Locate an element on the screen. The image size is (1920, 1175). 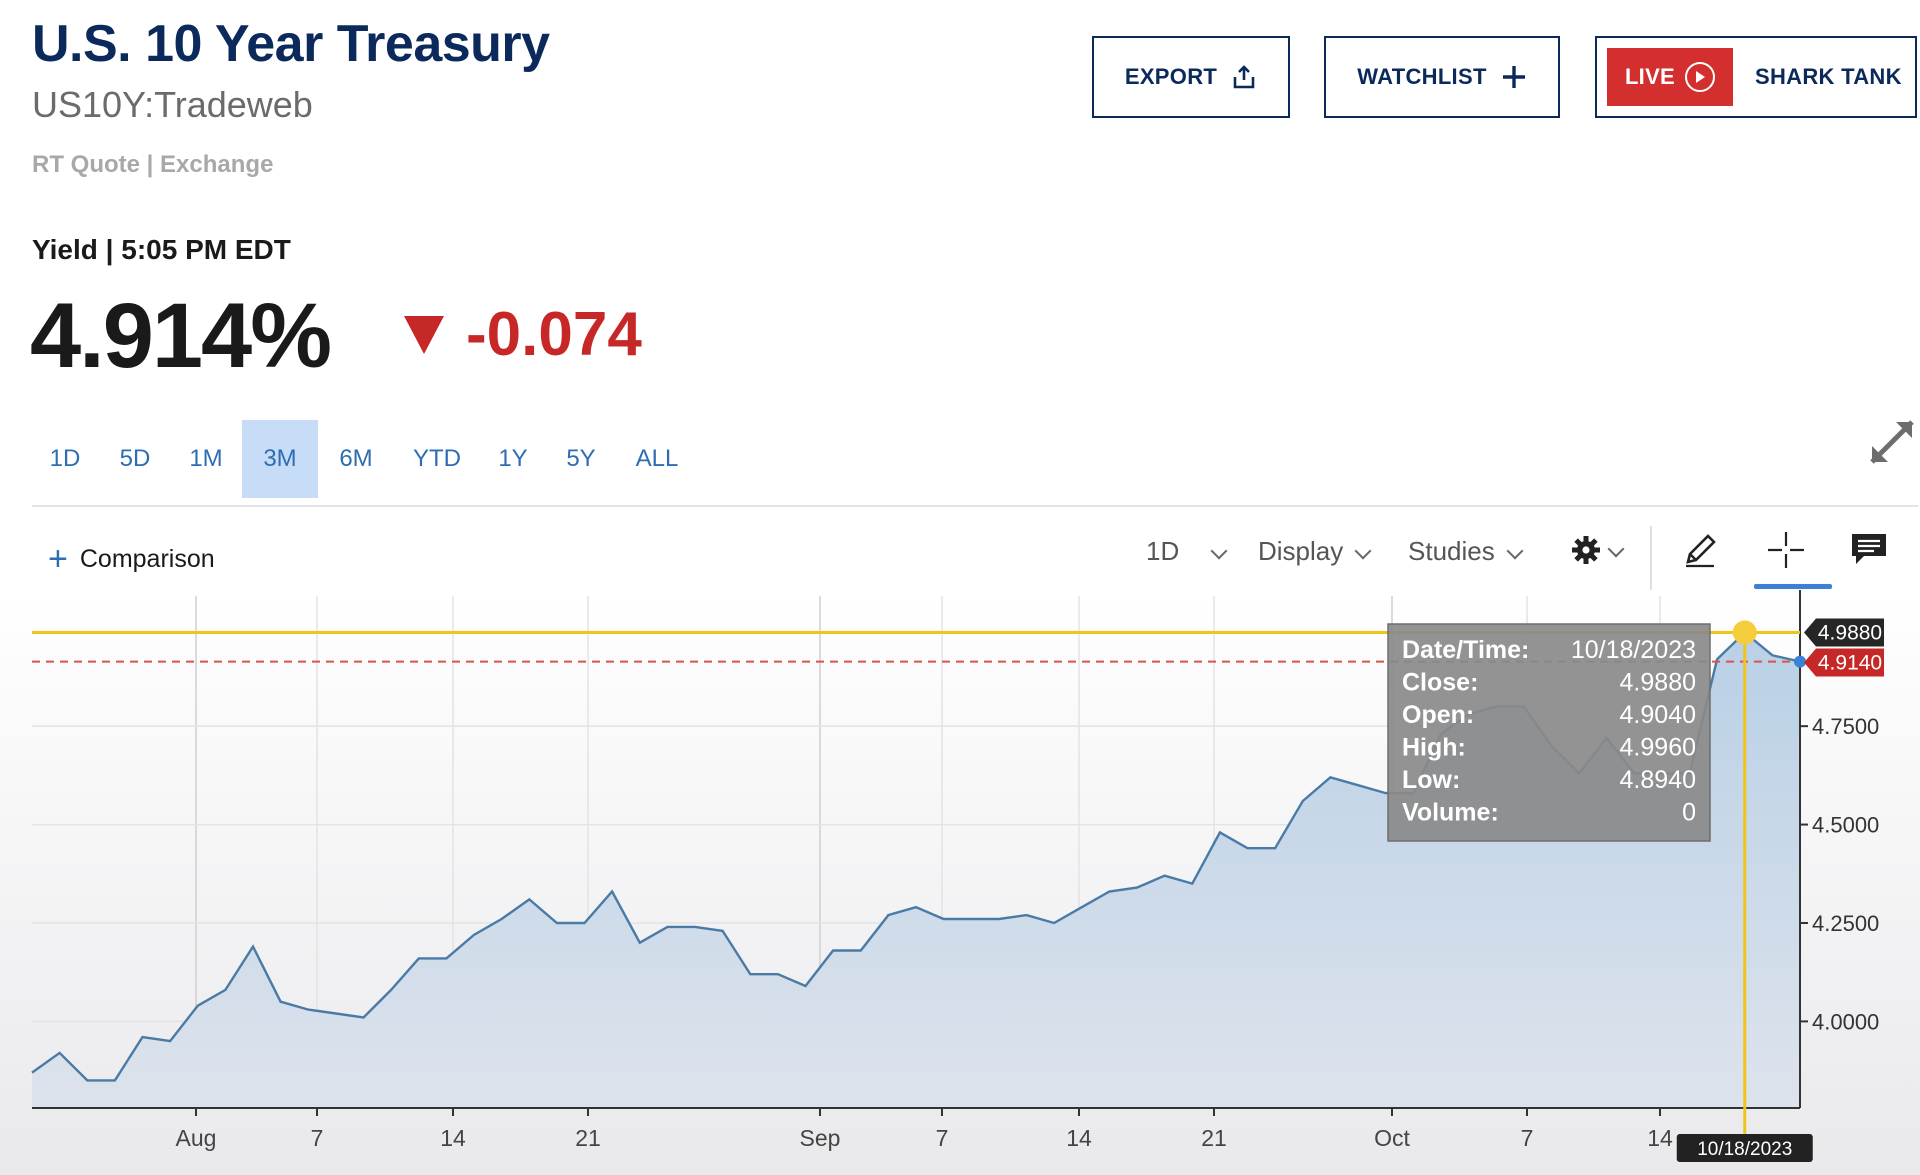
tooltip-label: Date/Time: is located at coordinates (1465, 650).